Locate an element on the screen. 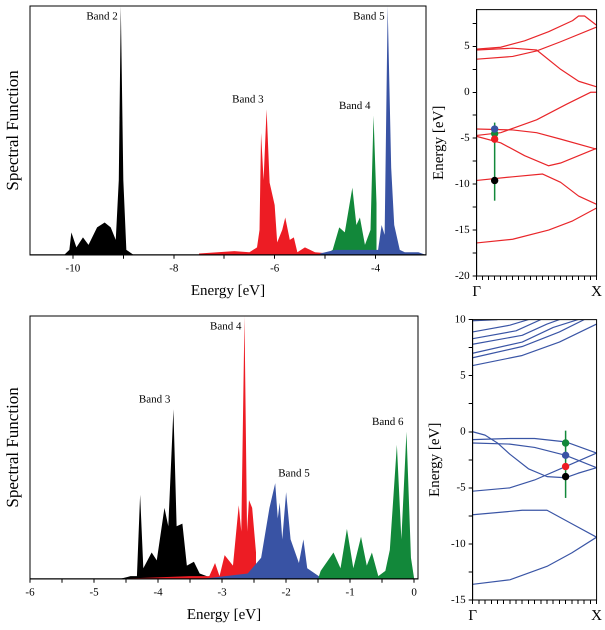 This screenshot has width=605, height=630. y-tick-label: 10 is located at coordinates (460, 319).